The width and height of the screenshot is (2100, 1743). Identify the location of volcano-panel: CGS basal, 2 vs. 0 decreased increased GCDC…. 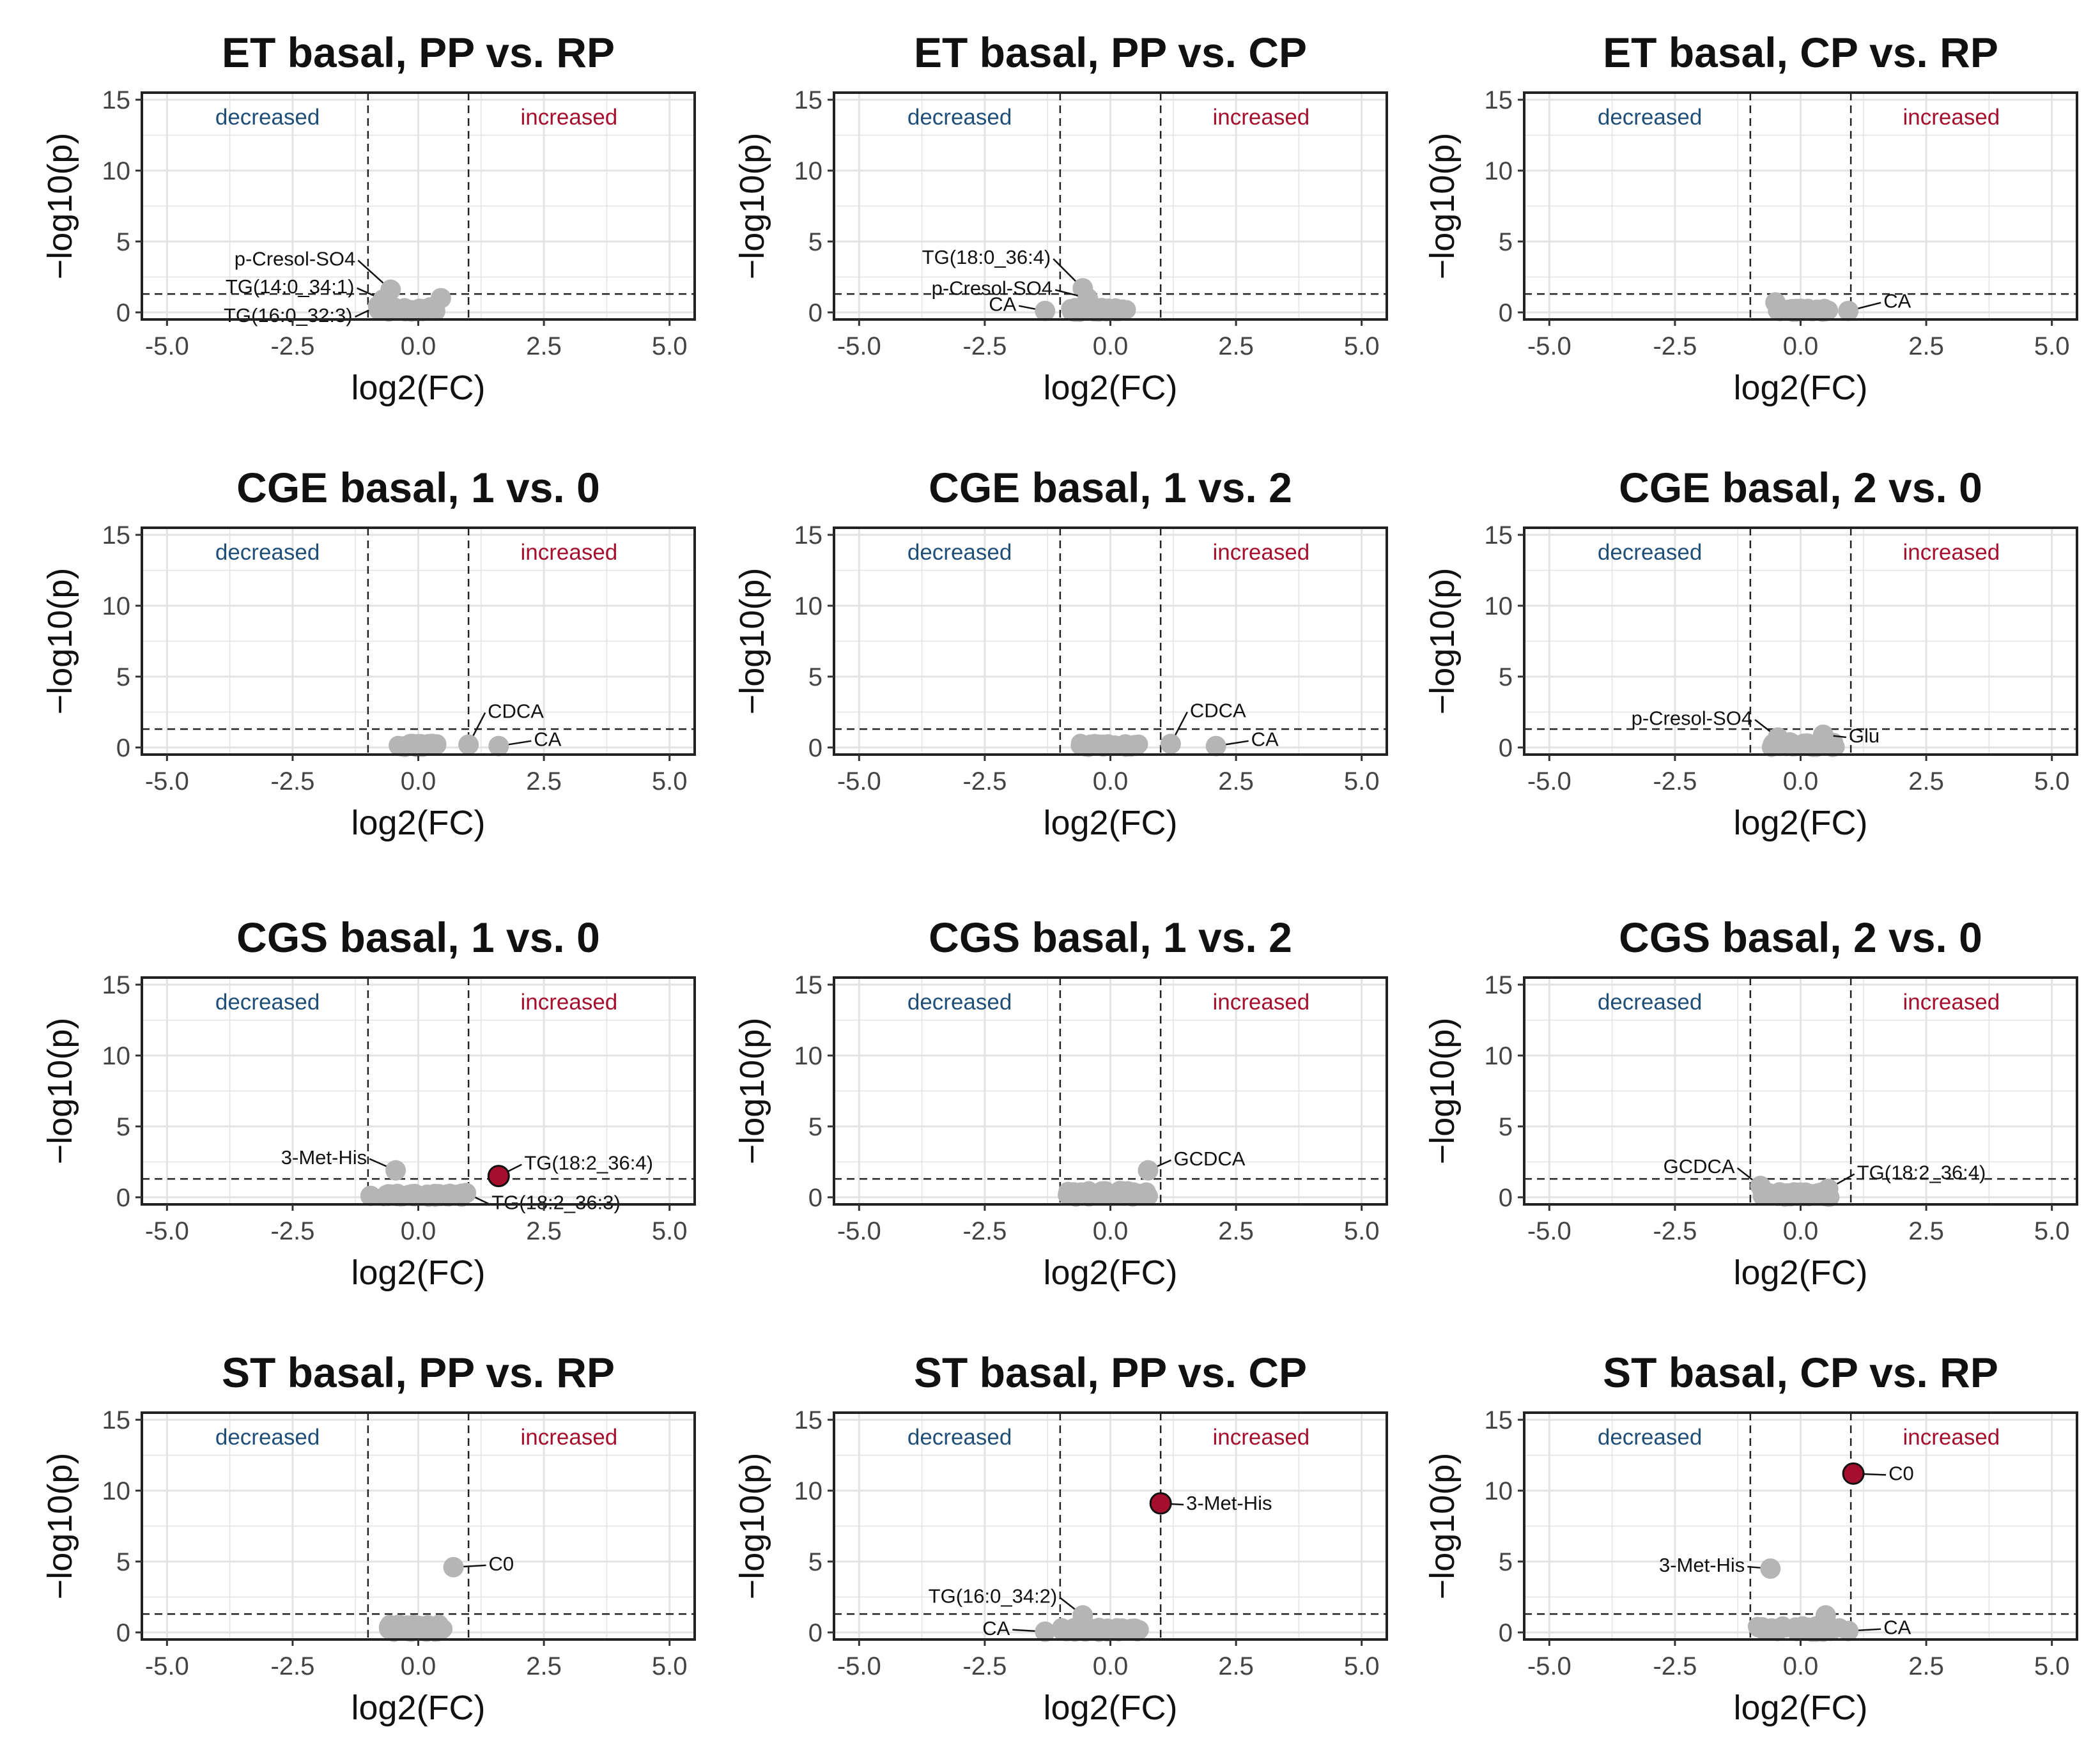
(1750, 1103).